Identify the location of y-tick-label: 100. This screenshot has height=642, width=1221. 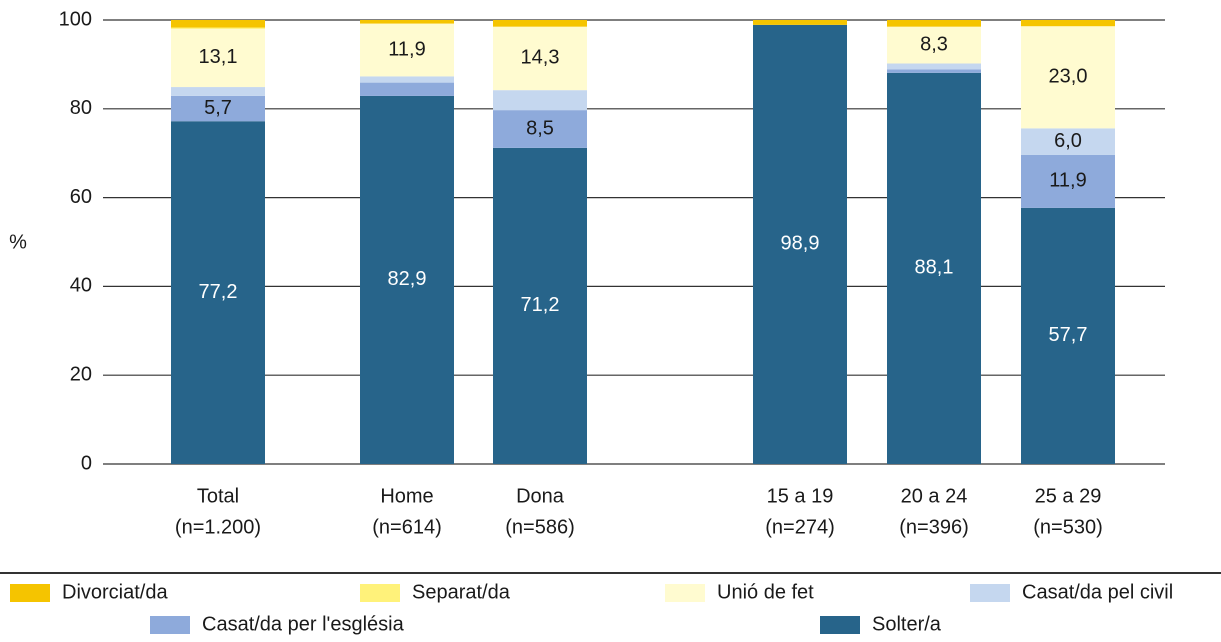
(75, 19).